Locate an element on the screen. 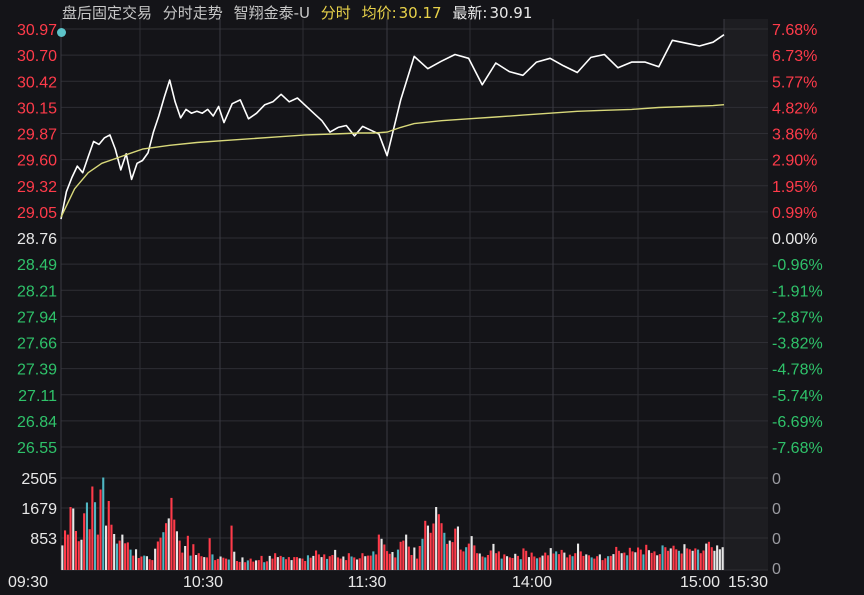 This screenshot has width=864, height=595. time-tick-label: 09:30 is located at coordinates (28, 582).